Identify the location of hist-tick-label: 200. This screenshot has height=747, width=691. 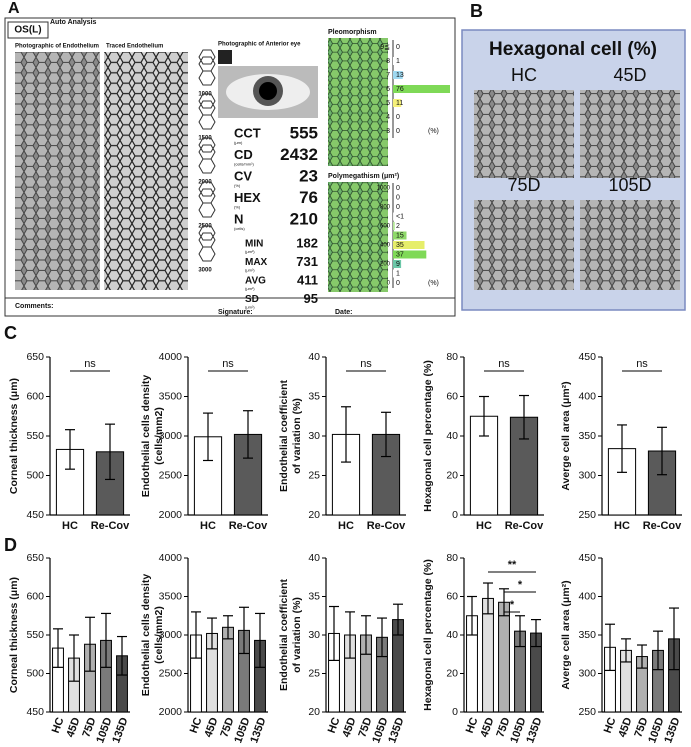
(385, 265).